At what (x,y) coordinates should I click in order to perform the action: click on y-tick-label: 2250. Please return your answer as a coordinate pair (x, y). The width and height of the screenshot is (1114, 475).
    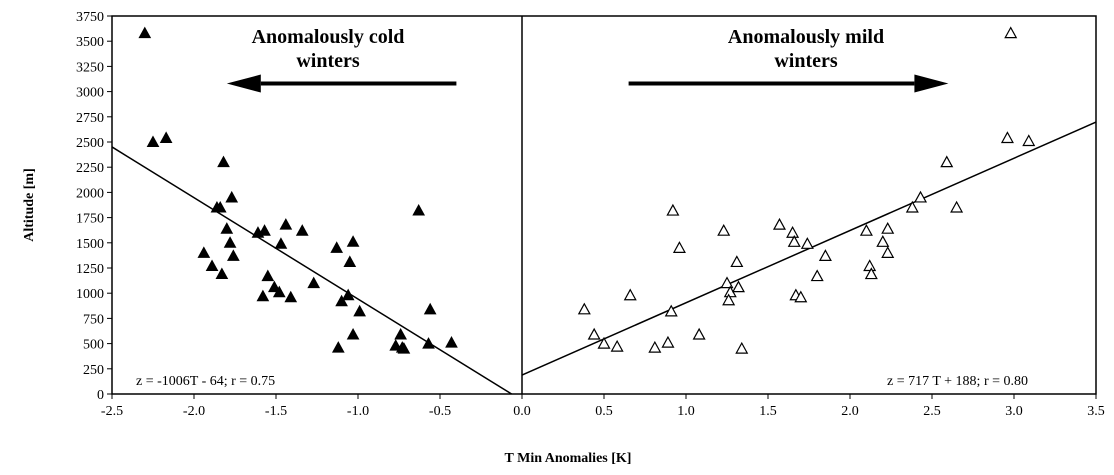
    Looking at the image, I should click on (90, 168).